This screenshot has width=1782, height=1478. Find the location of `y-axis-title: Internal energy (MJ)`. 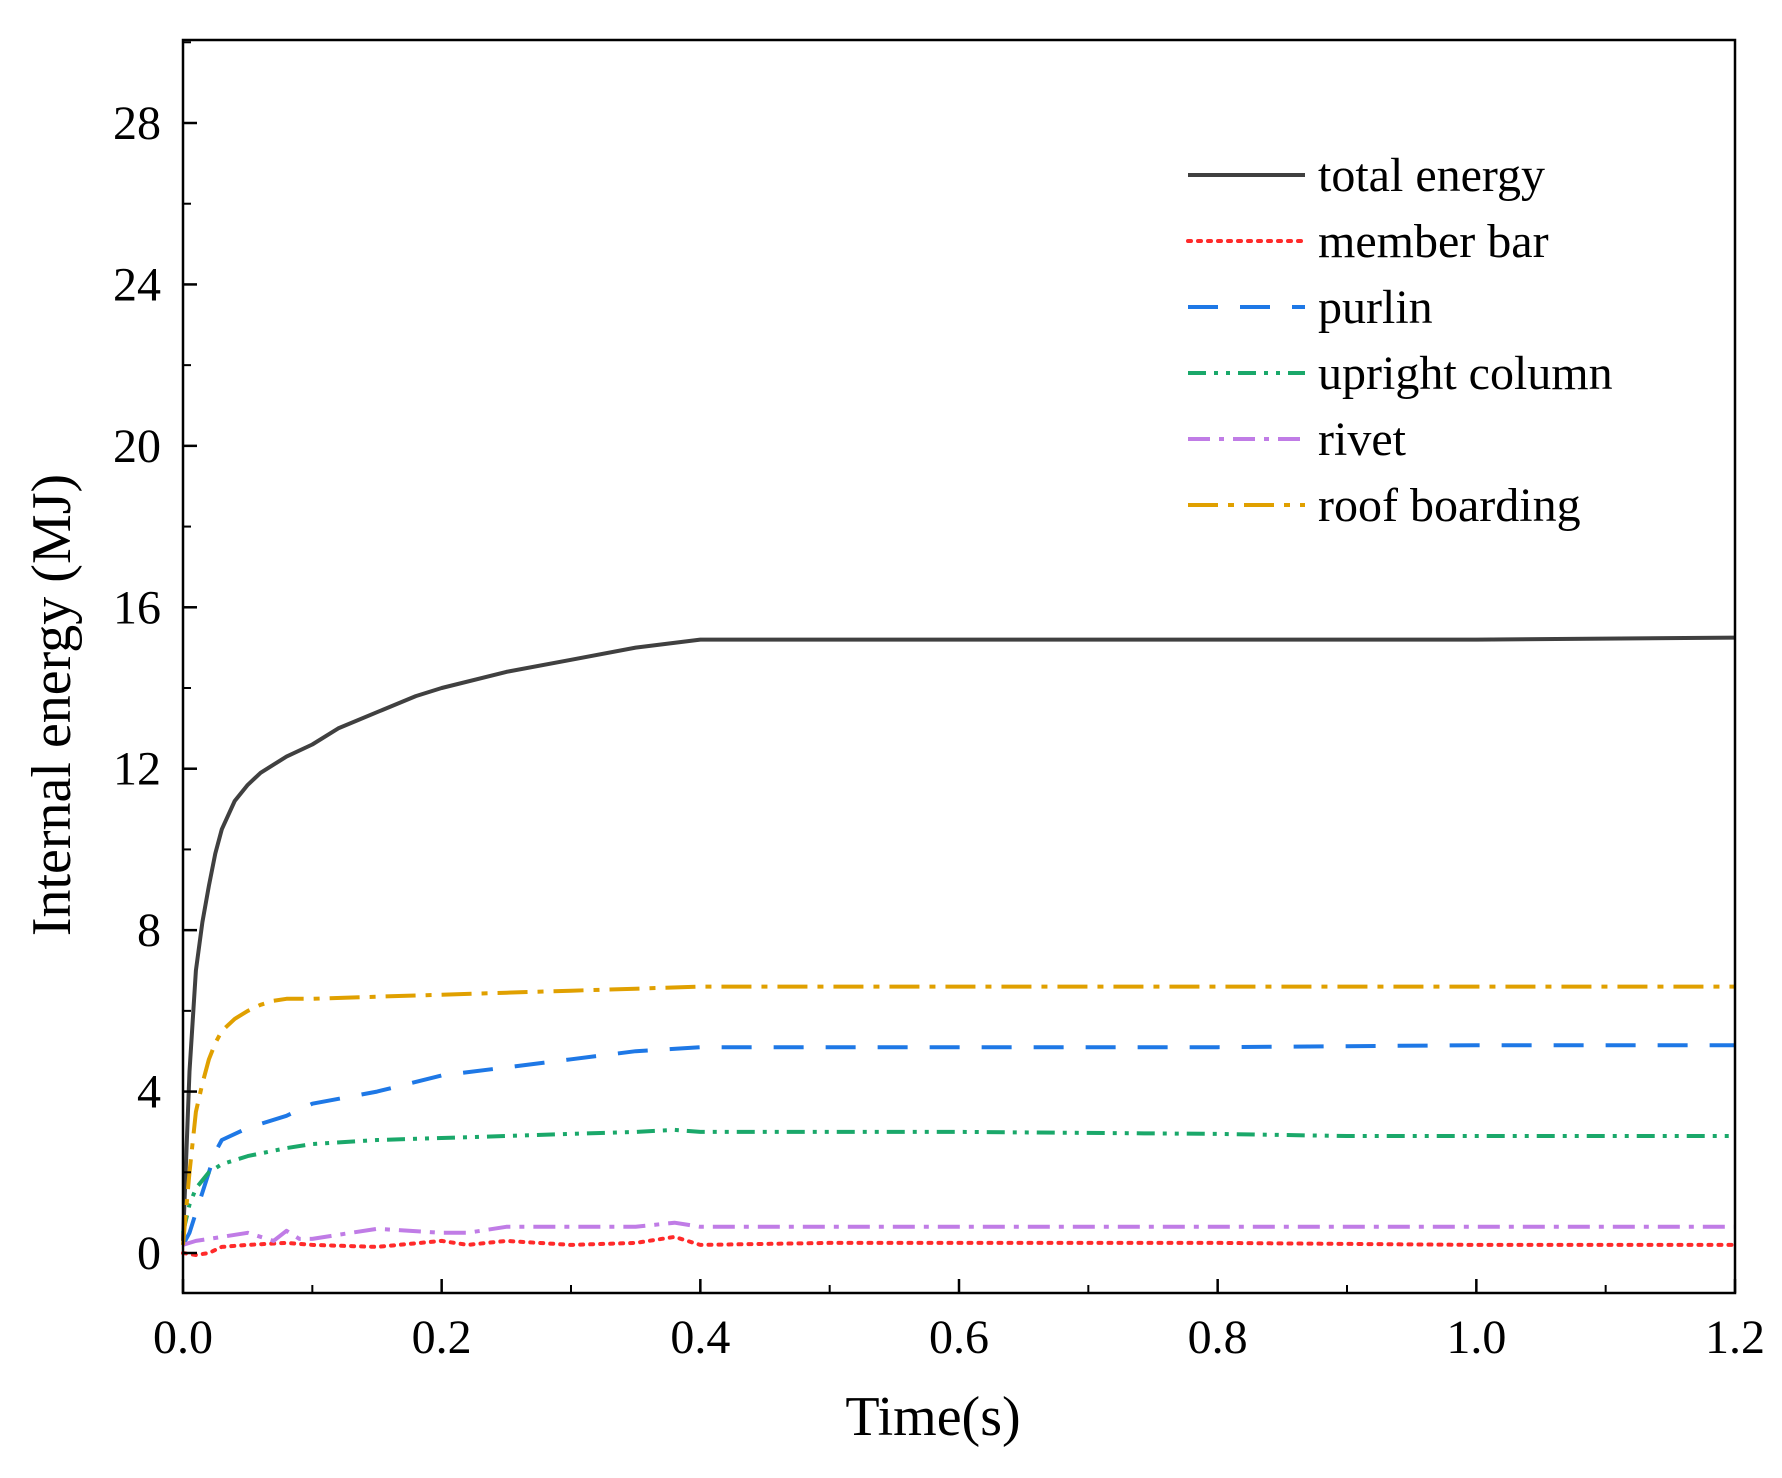

y-axis-title: Internal energy (MJ) is located at coordinates (52, 705).